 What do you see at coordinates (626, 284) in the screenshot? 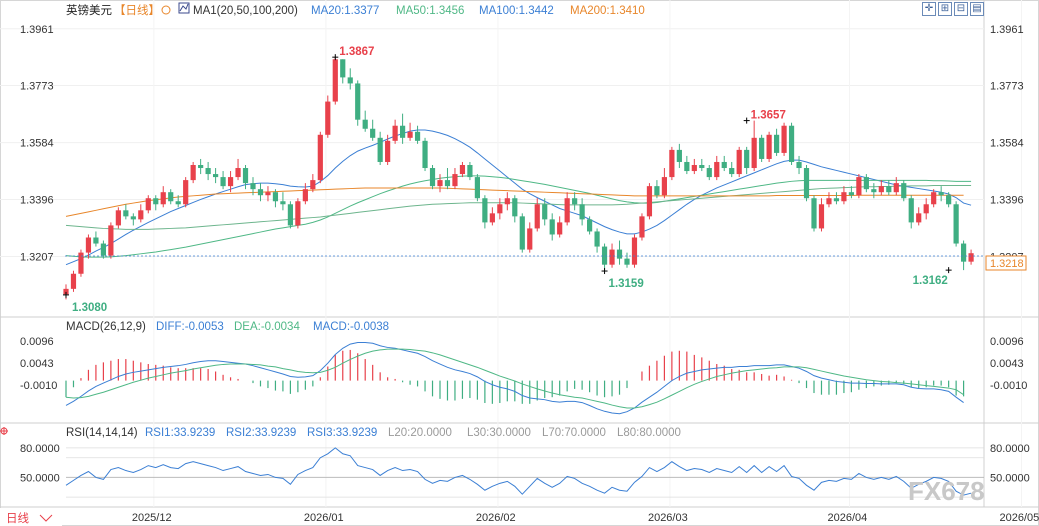
I see `annotation-label: 1.3159` at bounding box center [626, 284].